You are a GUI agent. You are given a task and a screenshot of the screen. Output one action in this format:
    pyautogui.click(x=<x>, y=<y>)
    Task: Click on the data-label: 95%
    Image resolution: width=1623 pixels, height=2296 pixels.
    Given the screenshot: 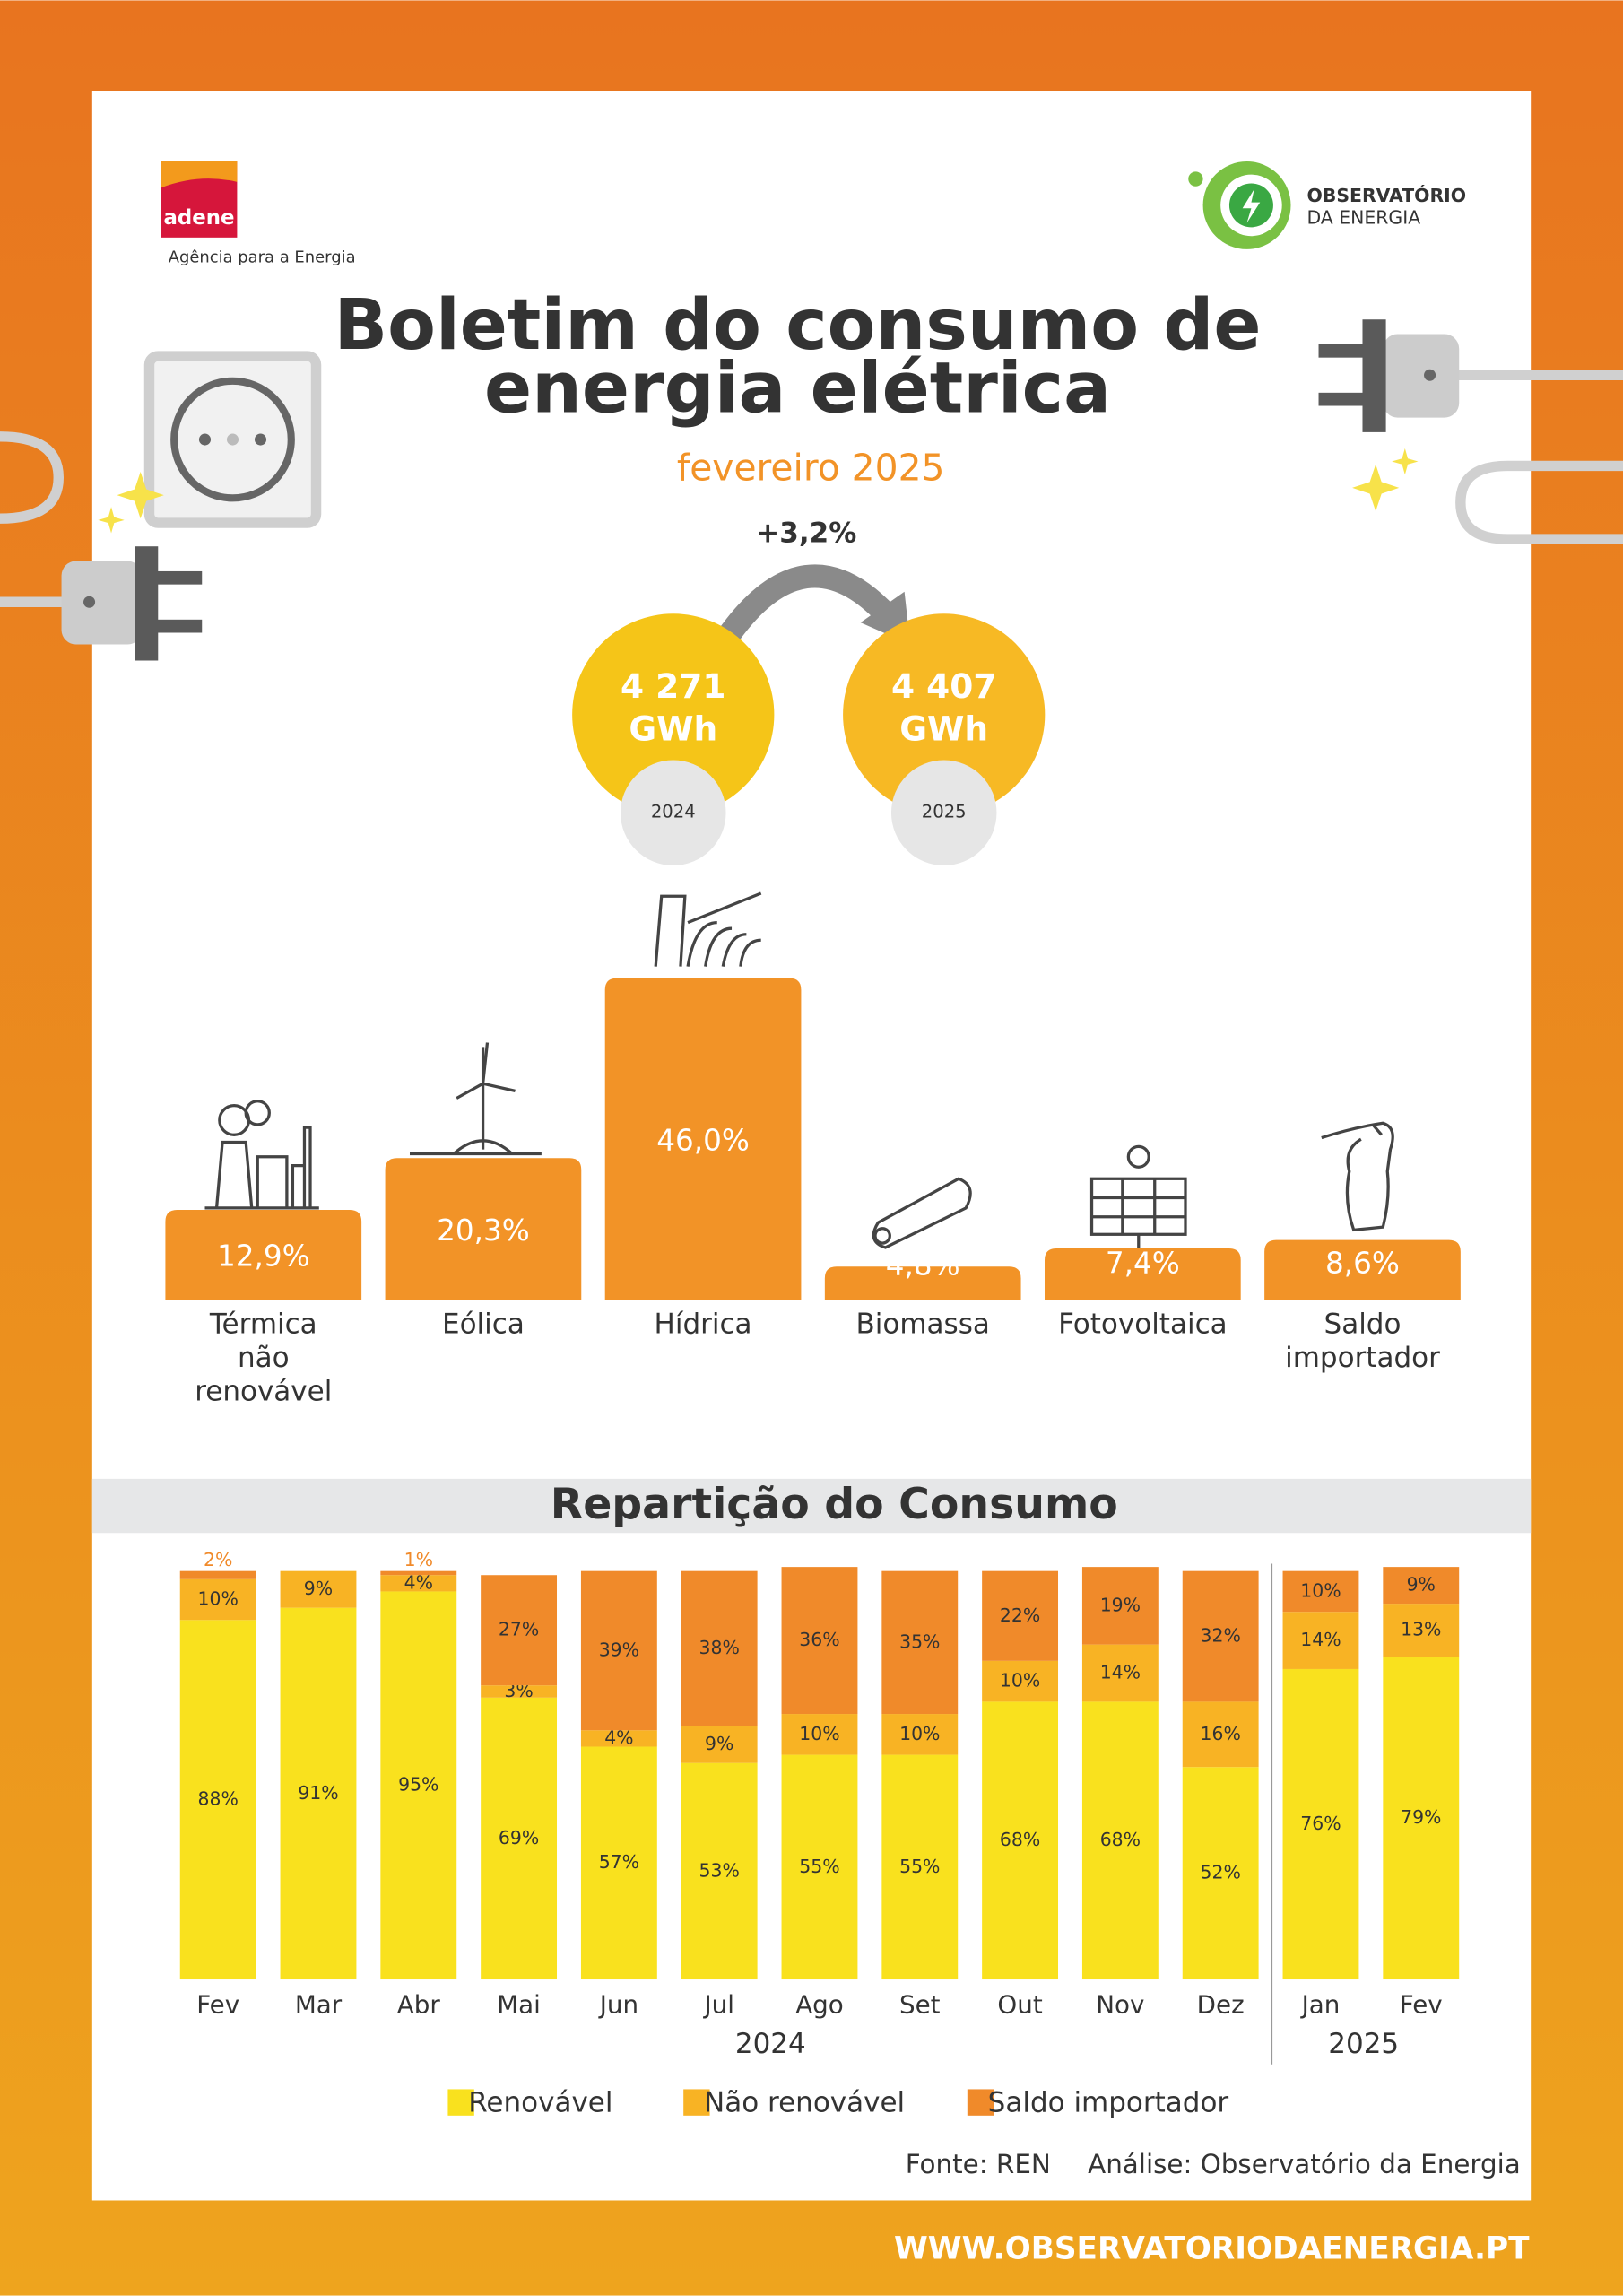 What is the action you would take?
    pyautogui.click(x=418, y=1785)
    